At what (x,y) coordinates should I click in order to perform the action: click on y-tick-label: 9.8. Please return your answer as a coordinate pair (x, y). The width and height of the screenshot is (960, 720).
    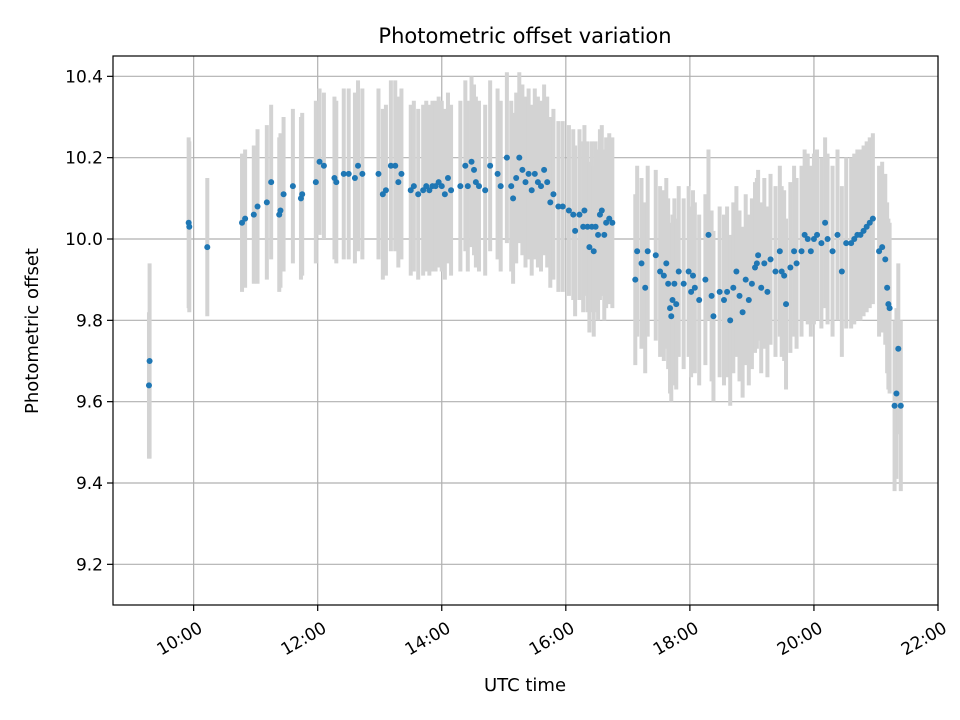
    Looking at the image, I should click on (89, 321).